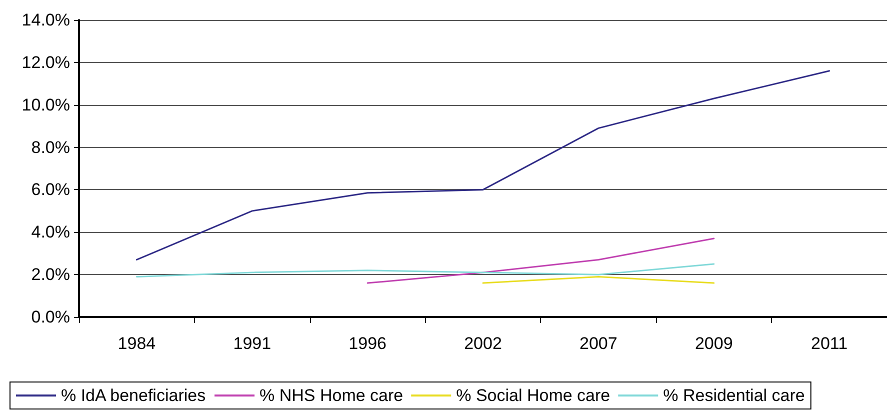  Describe the element at coordinates (734, 395) in the screenshot. I see `legend-label: % Residential care` at that location.